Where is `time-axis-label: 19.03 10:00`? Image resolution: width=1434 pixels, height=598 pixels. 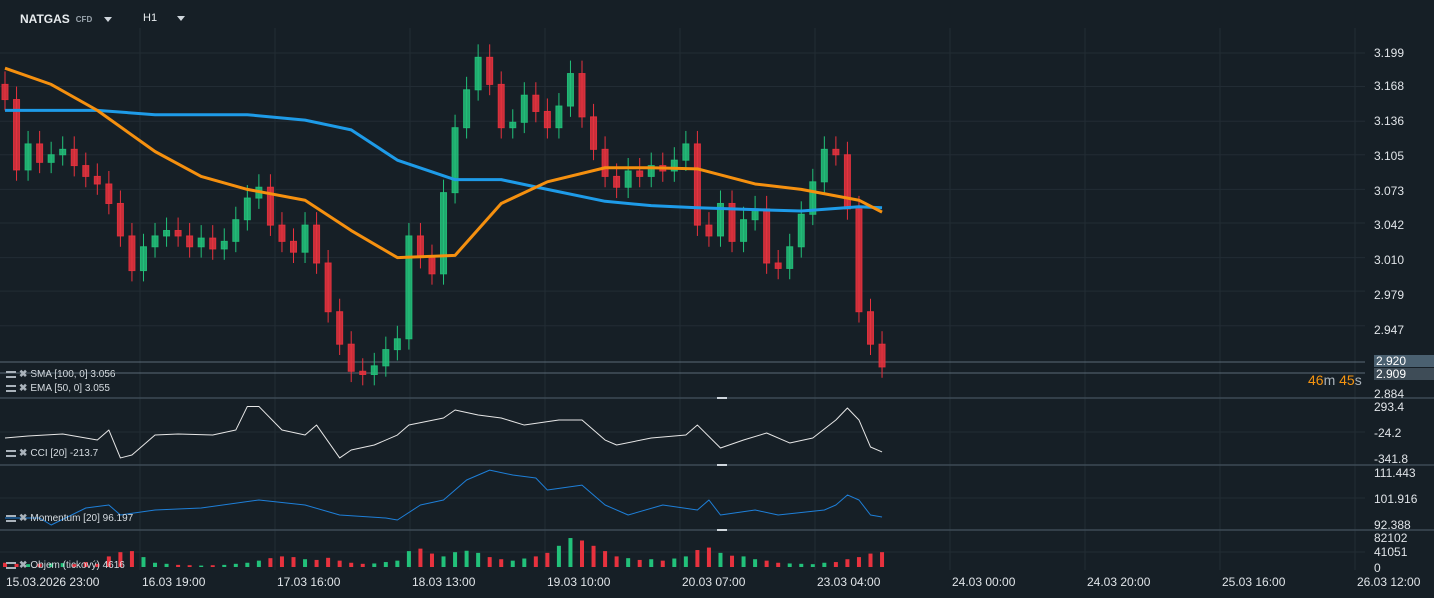
time-axis-label: 19.03 10:00 is located at coordinates (579, 582).